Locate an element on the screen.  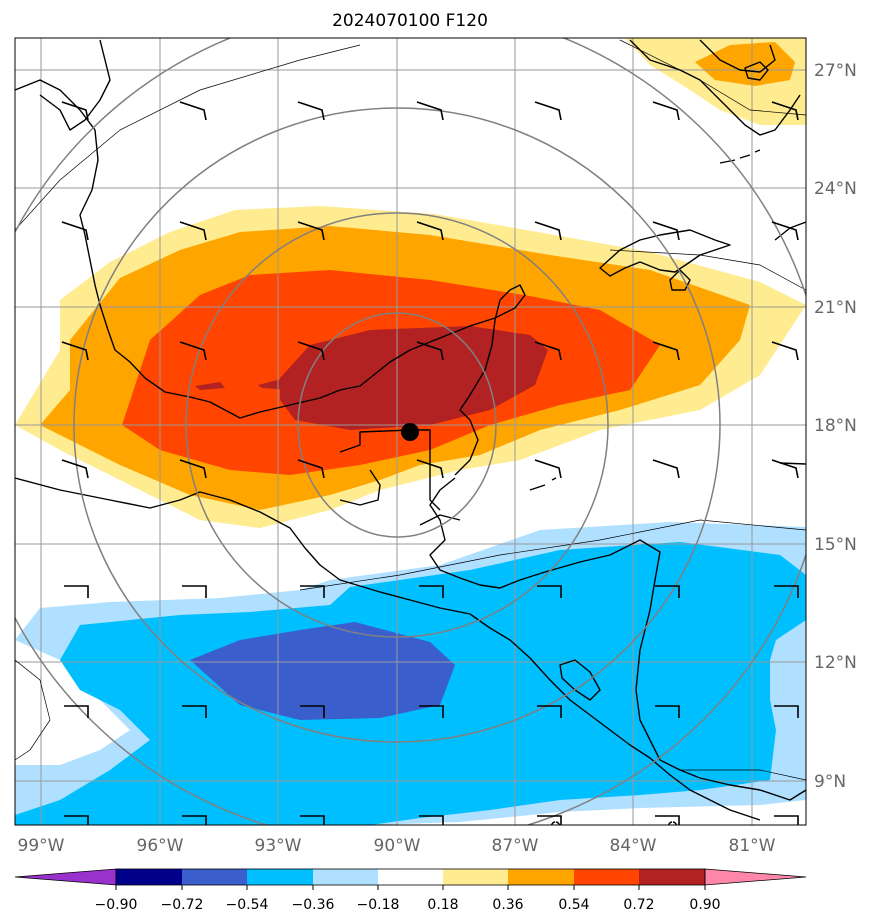
lon-label-81w: 81°W is located at coordinates (752, 846).